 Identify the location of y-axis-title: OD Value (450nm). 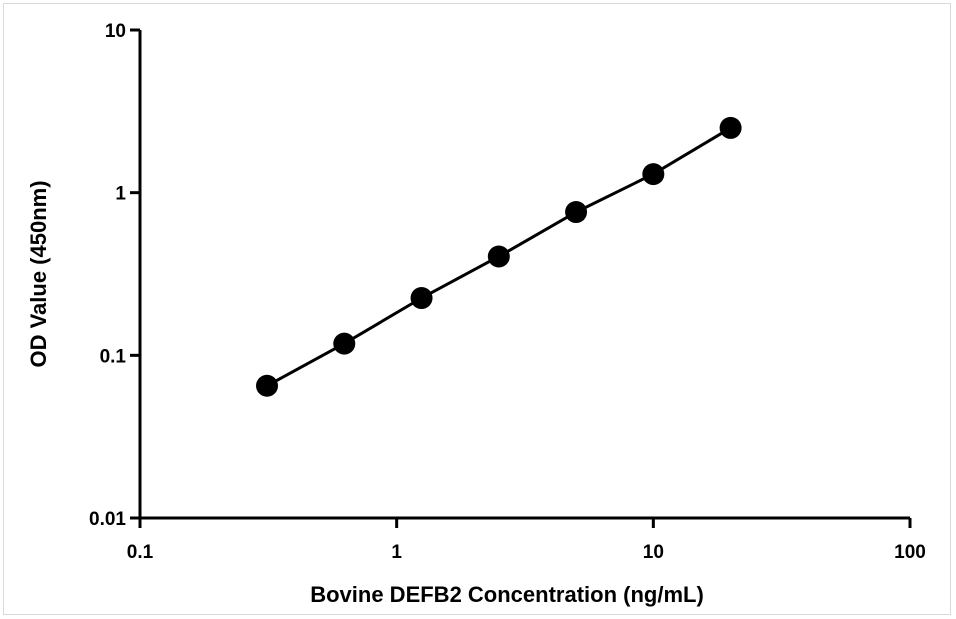
(38, 273).